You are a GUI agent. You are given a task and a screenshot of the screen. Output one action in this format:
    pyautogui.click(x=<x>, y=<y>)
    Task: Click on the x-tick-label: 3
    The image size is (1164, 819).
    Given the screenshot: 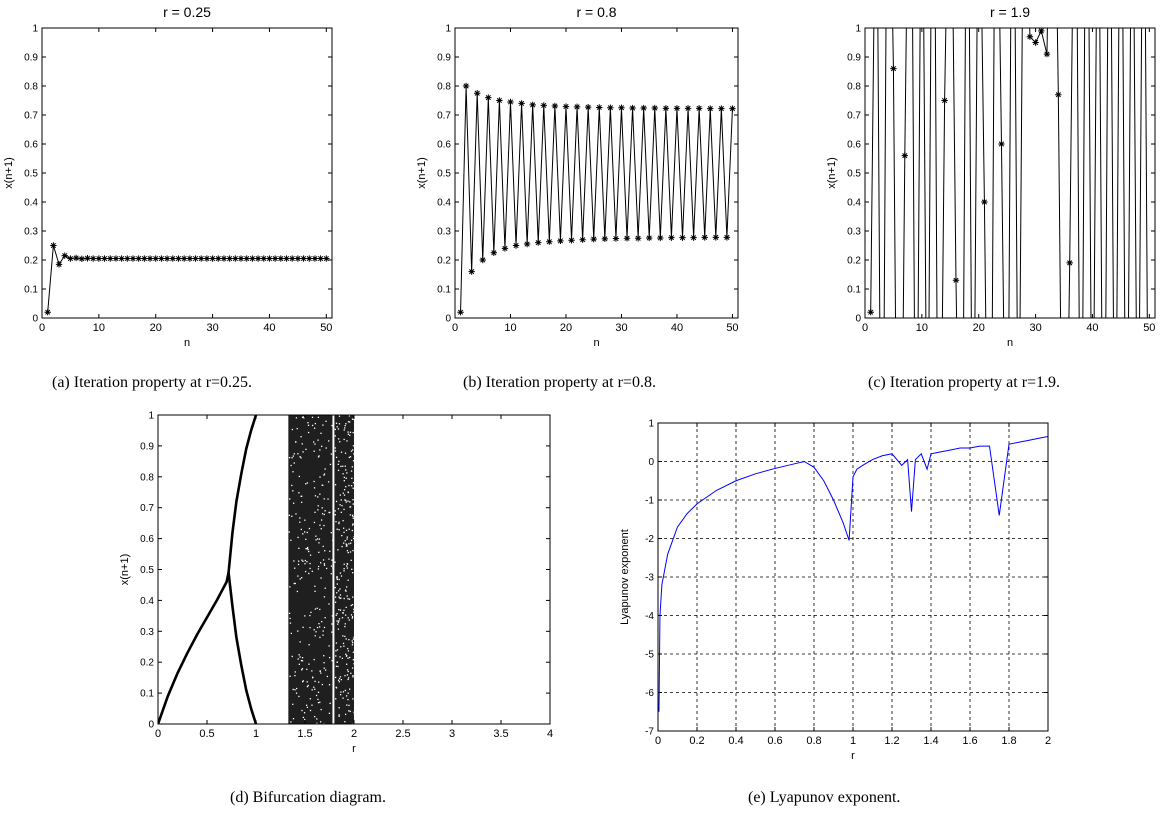 What is the action you would take?
    pyautogui.click(x=452, y=734)
    